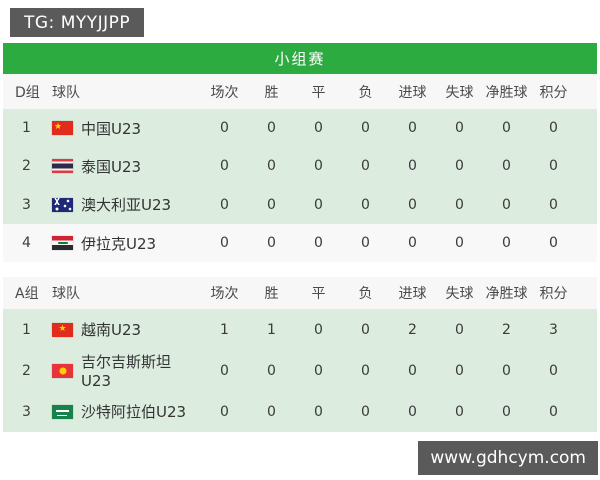 This screenshot has width=600, height=480. What do you see at coordinates (62, 128) in the screenshot?
I see `flag-china-icon` at bounding box center [62, 128].